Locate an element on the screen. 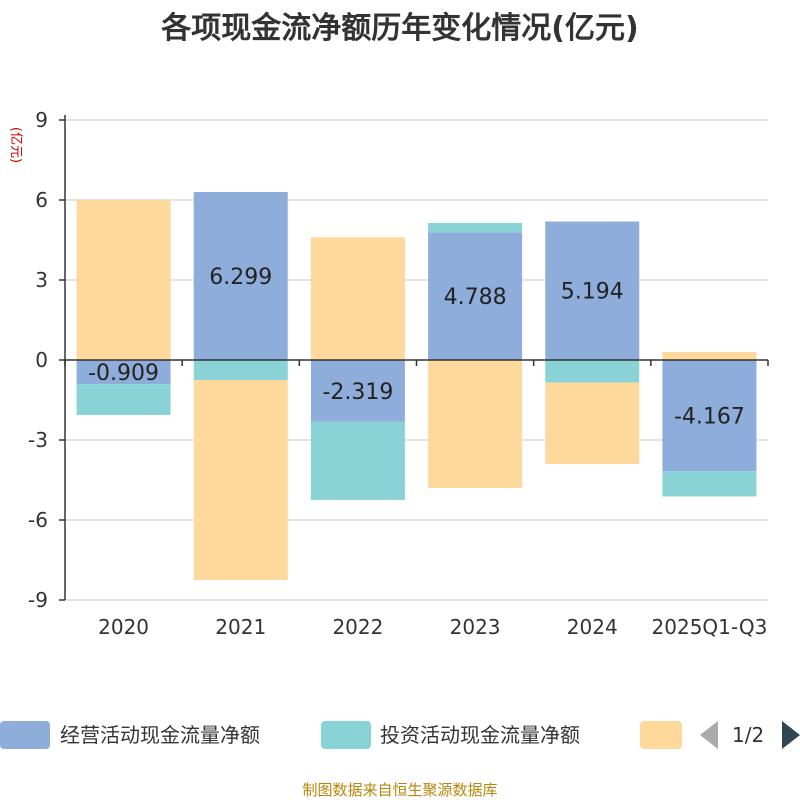 The width and height of the screenshot is (800, 800). x-tick-label-2021: 2021 is located at coordinates (240, 627).